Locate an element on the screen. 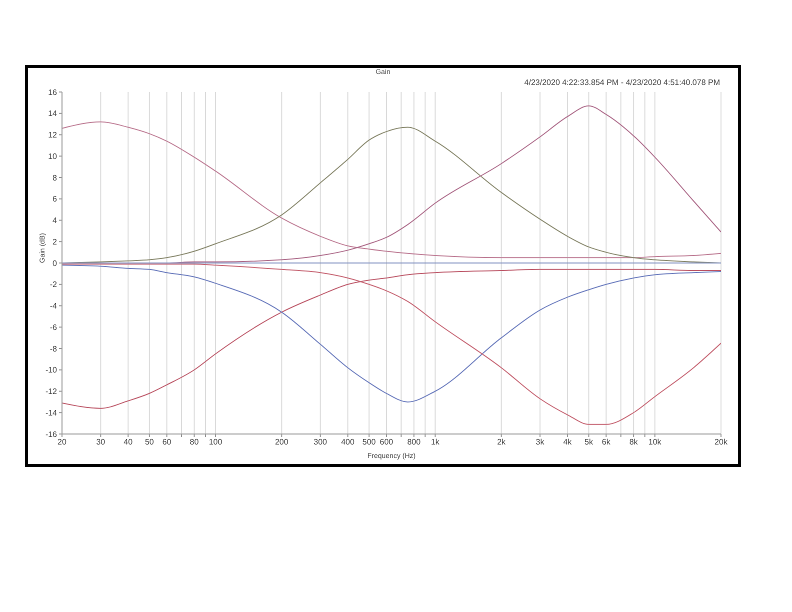  y-tick-label: -8 is located at coordinates (54, 349).